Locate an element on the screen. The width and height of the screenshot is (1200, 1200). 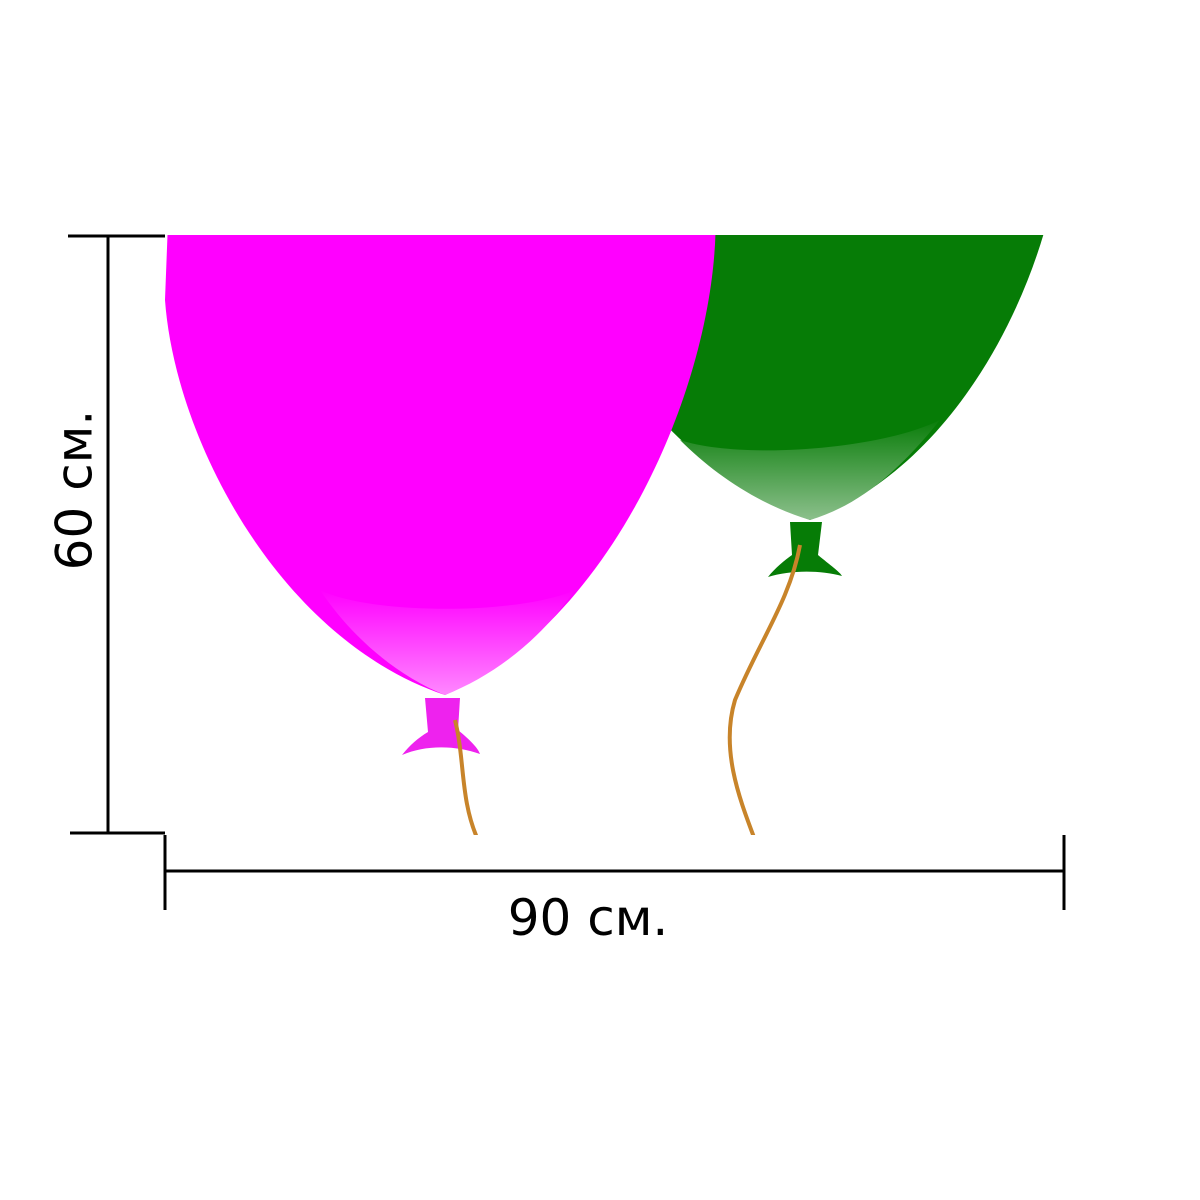
height-label: 60 см. is located at coordinates (75, 490).